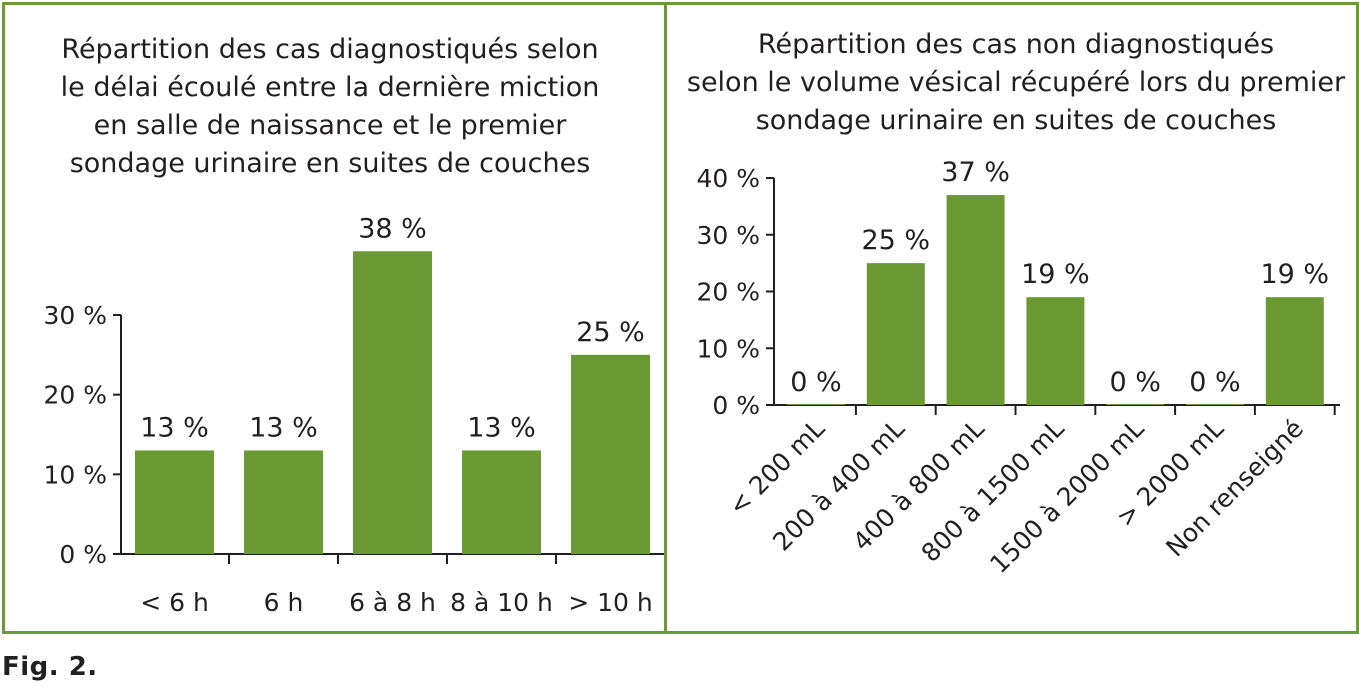 The width and height of the screenshot is (1359, 692). What do you see at coordinates (610, 602) in the screenshot?
I see `x-tick-label: > 10 h` at bounding box center [610, 602].